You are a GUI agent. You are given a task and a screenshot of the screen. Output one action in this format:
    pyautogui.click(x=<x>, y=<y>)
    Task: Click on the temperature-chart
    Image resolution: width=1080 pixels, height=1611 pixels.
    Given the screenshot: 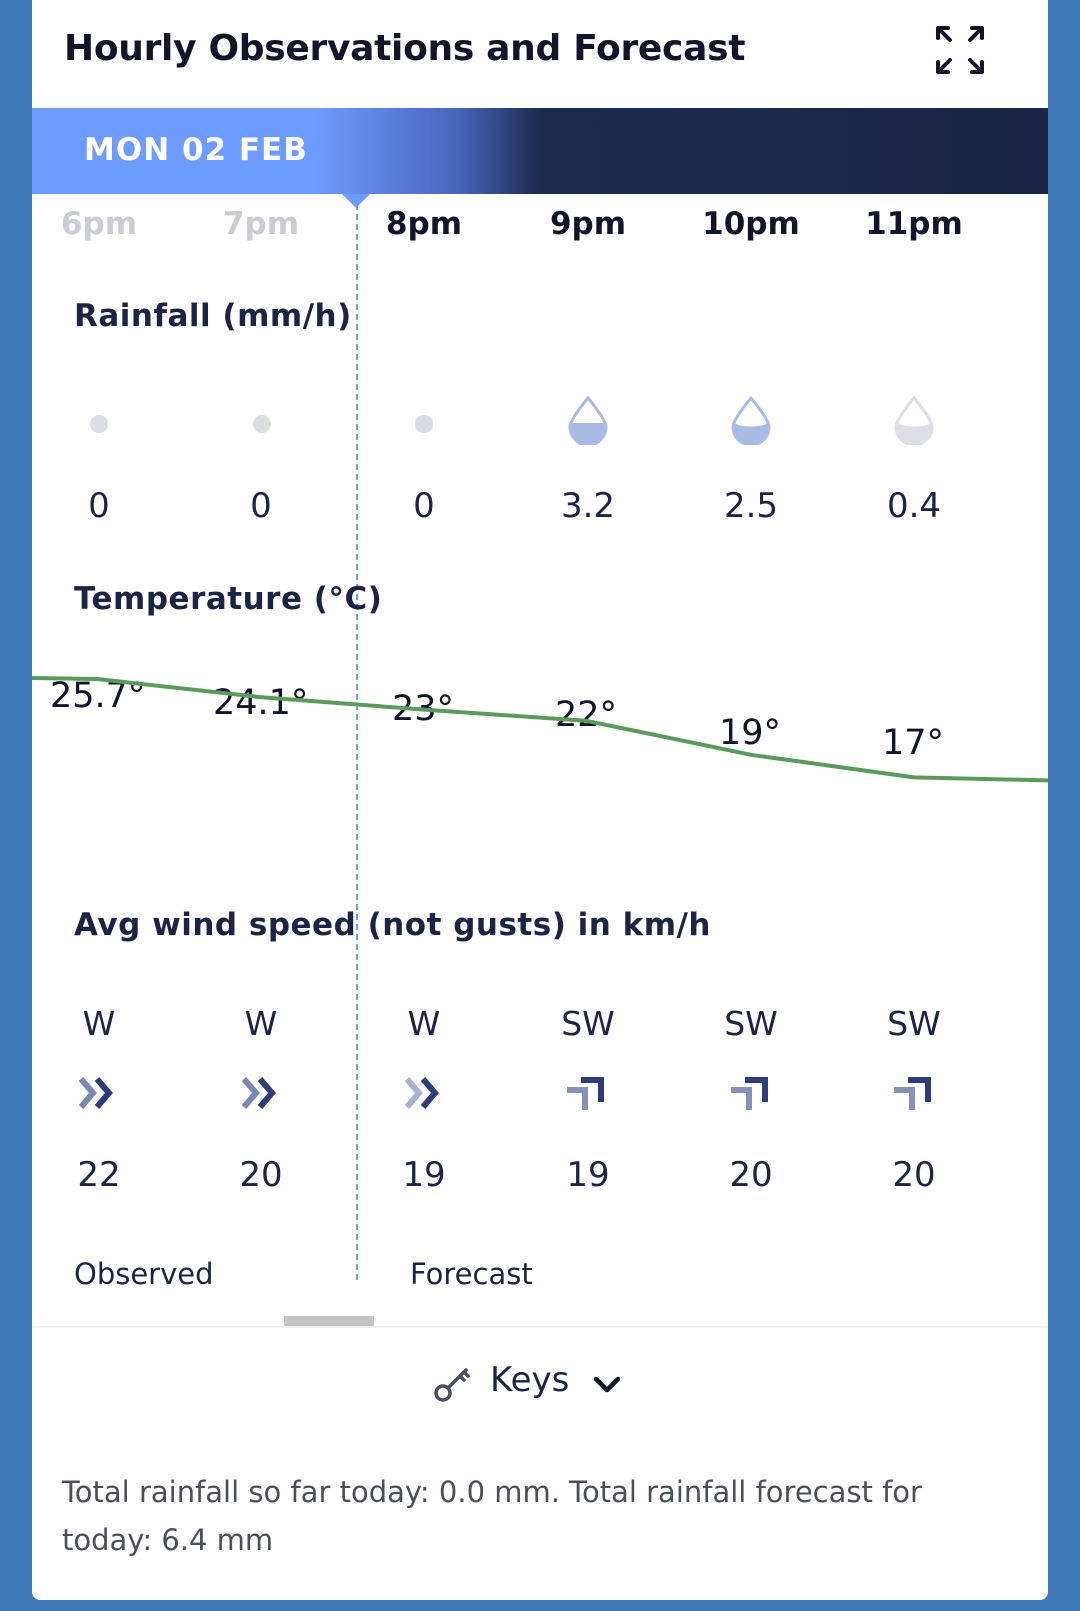 What is the action you would take?
    pyautogui.click(x=540, y=729)
    